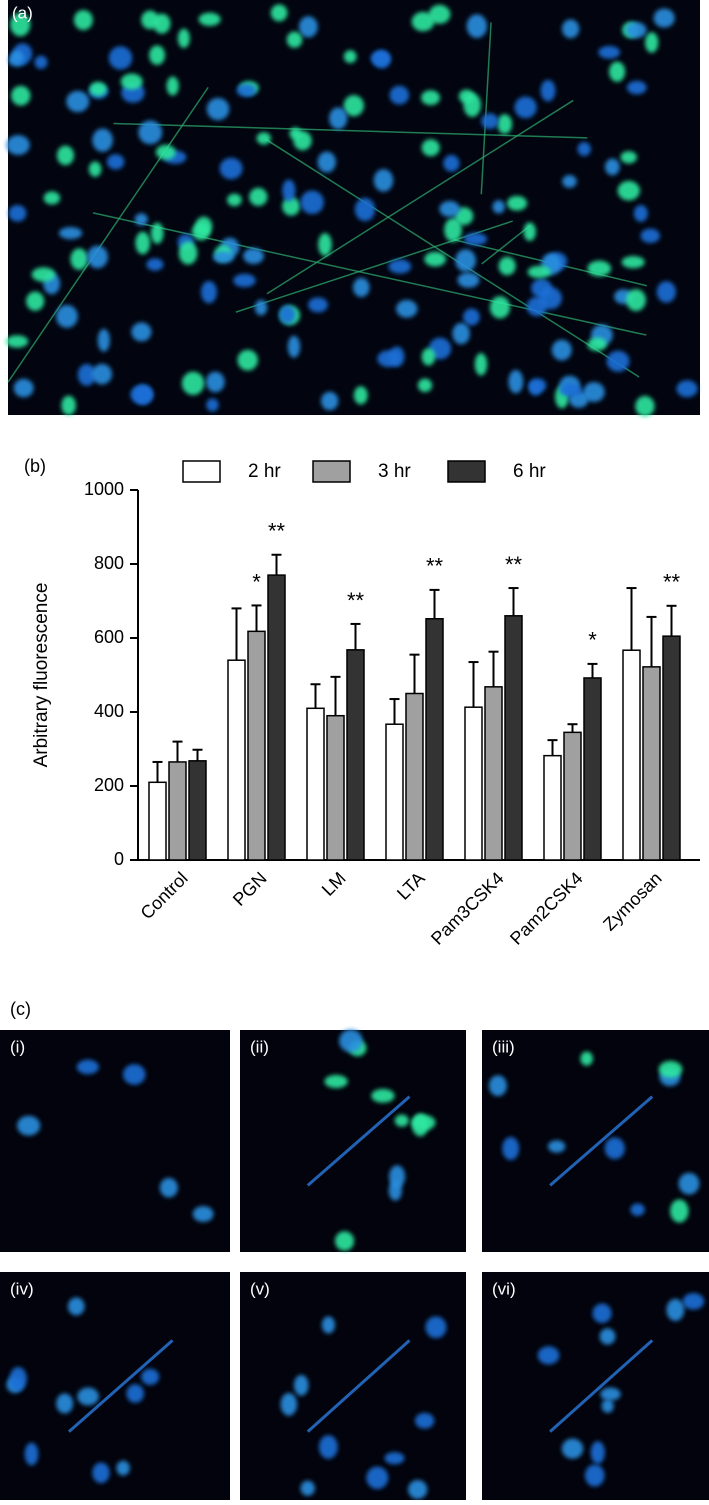 This screenshot has width=709, height=1505. I want to click on x-tick-label: Control, so click(164, 895).